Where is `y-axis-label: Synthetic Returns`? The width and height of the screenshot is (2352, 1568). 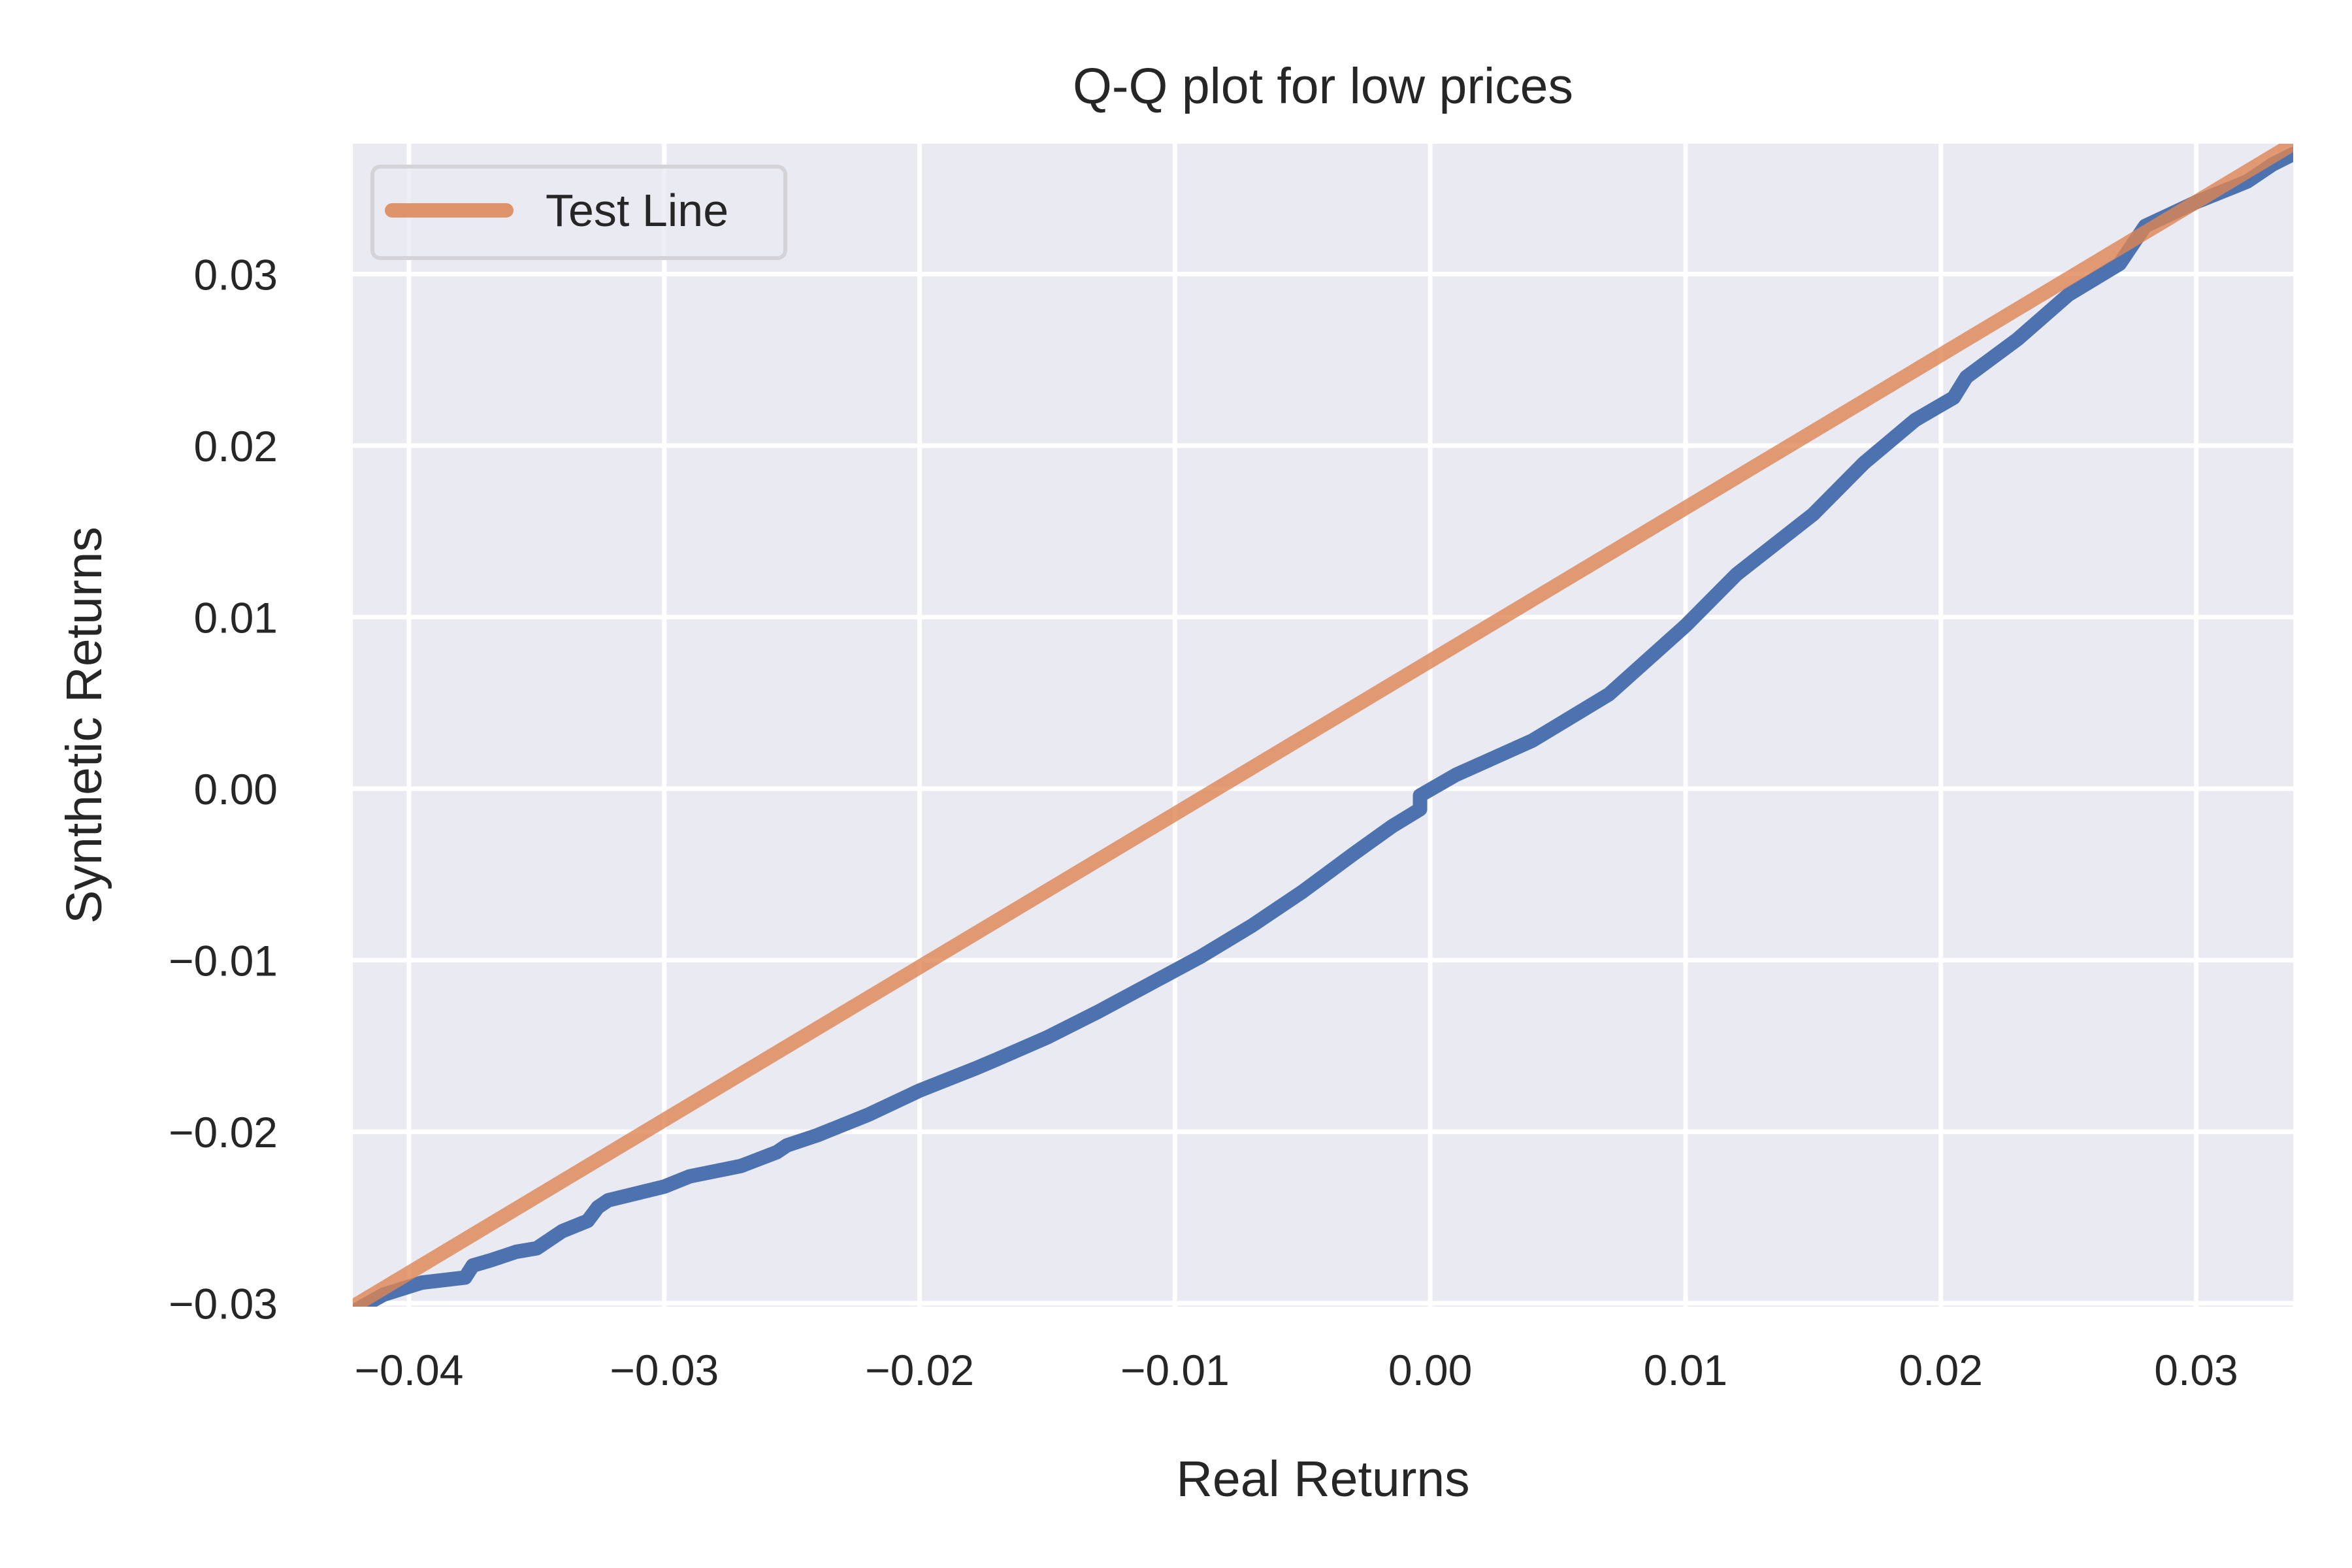
y-axis-label: Synthetic Returns is located at coordinates (84, 725).